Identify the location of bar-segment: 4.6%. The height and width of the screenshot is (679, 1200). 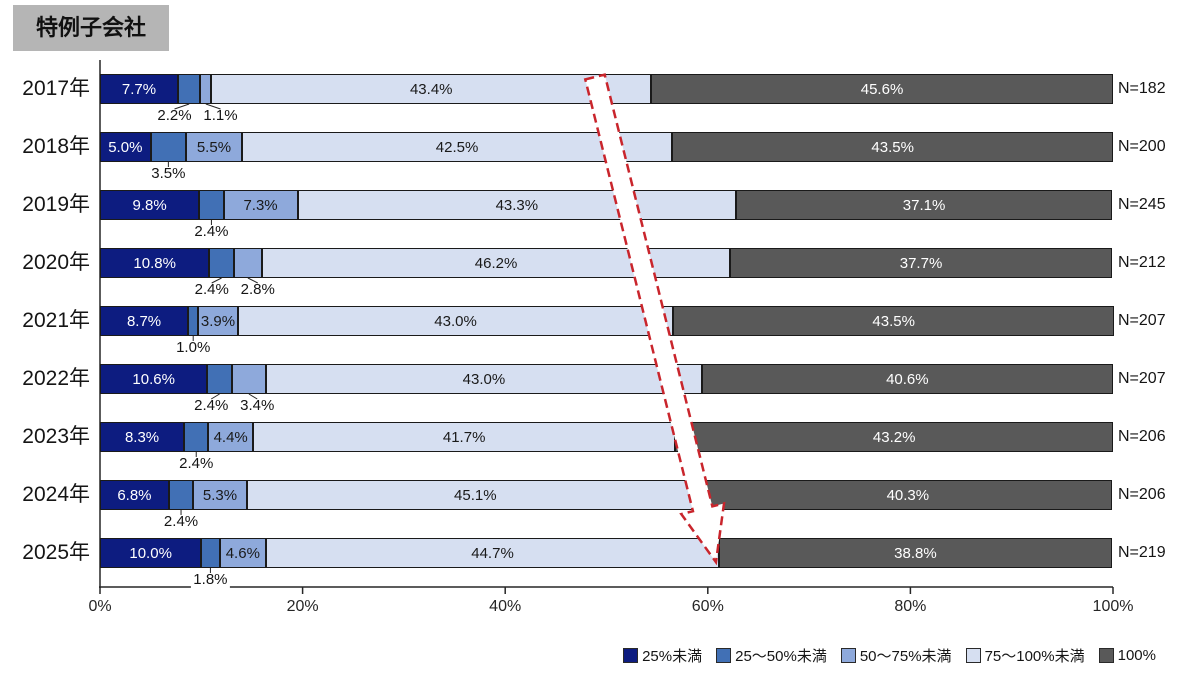
(243, 553).